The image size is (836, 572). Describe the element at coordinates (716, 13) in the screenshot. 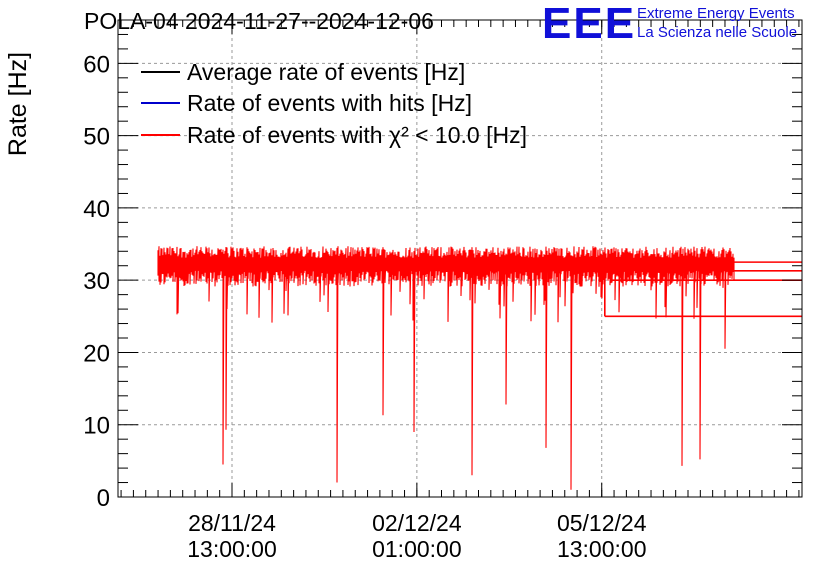

I see `logo-caption-line1: Extreme Energy Events` at that location.